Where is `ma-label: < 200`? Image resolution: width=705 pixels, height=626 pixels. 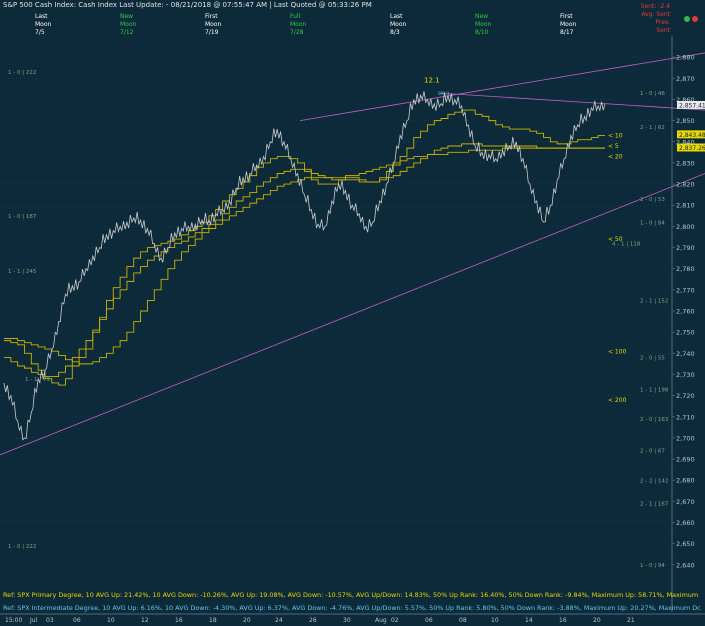 ma-label: < 200 is located at coordinates (617, 400).